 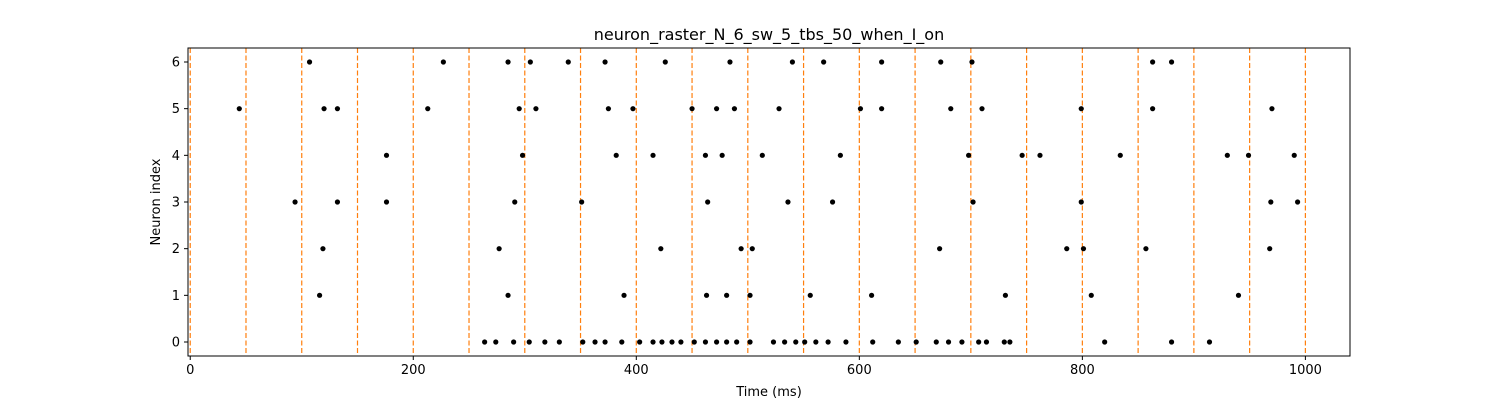 I want to click on y-tick-label: 1, so click(x=176, y=296).